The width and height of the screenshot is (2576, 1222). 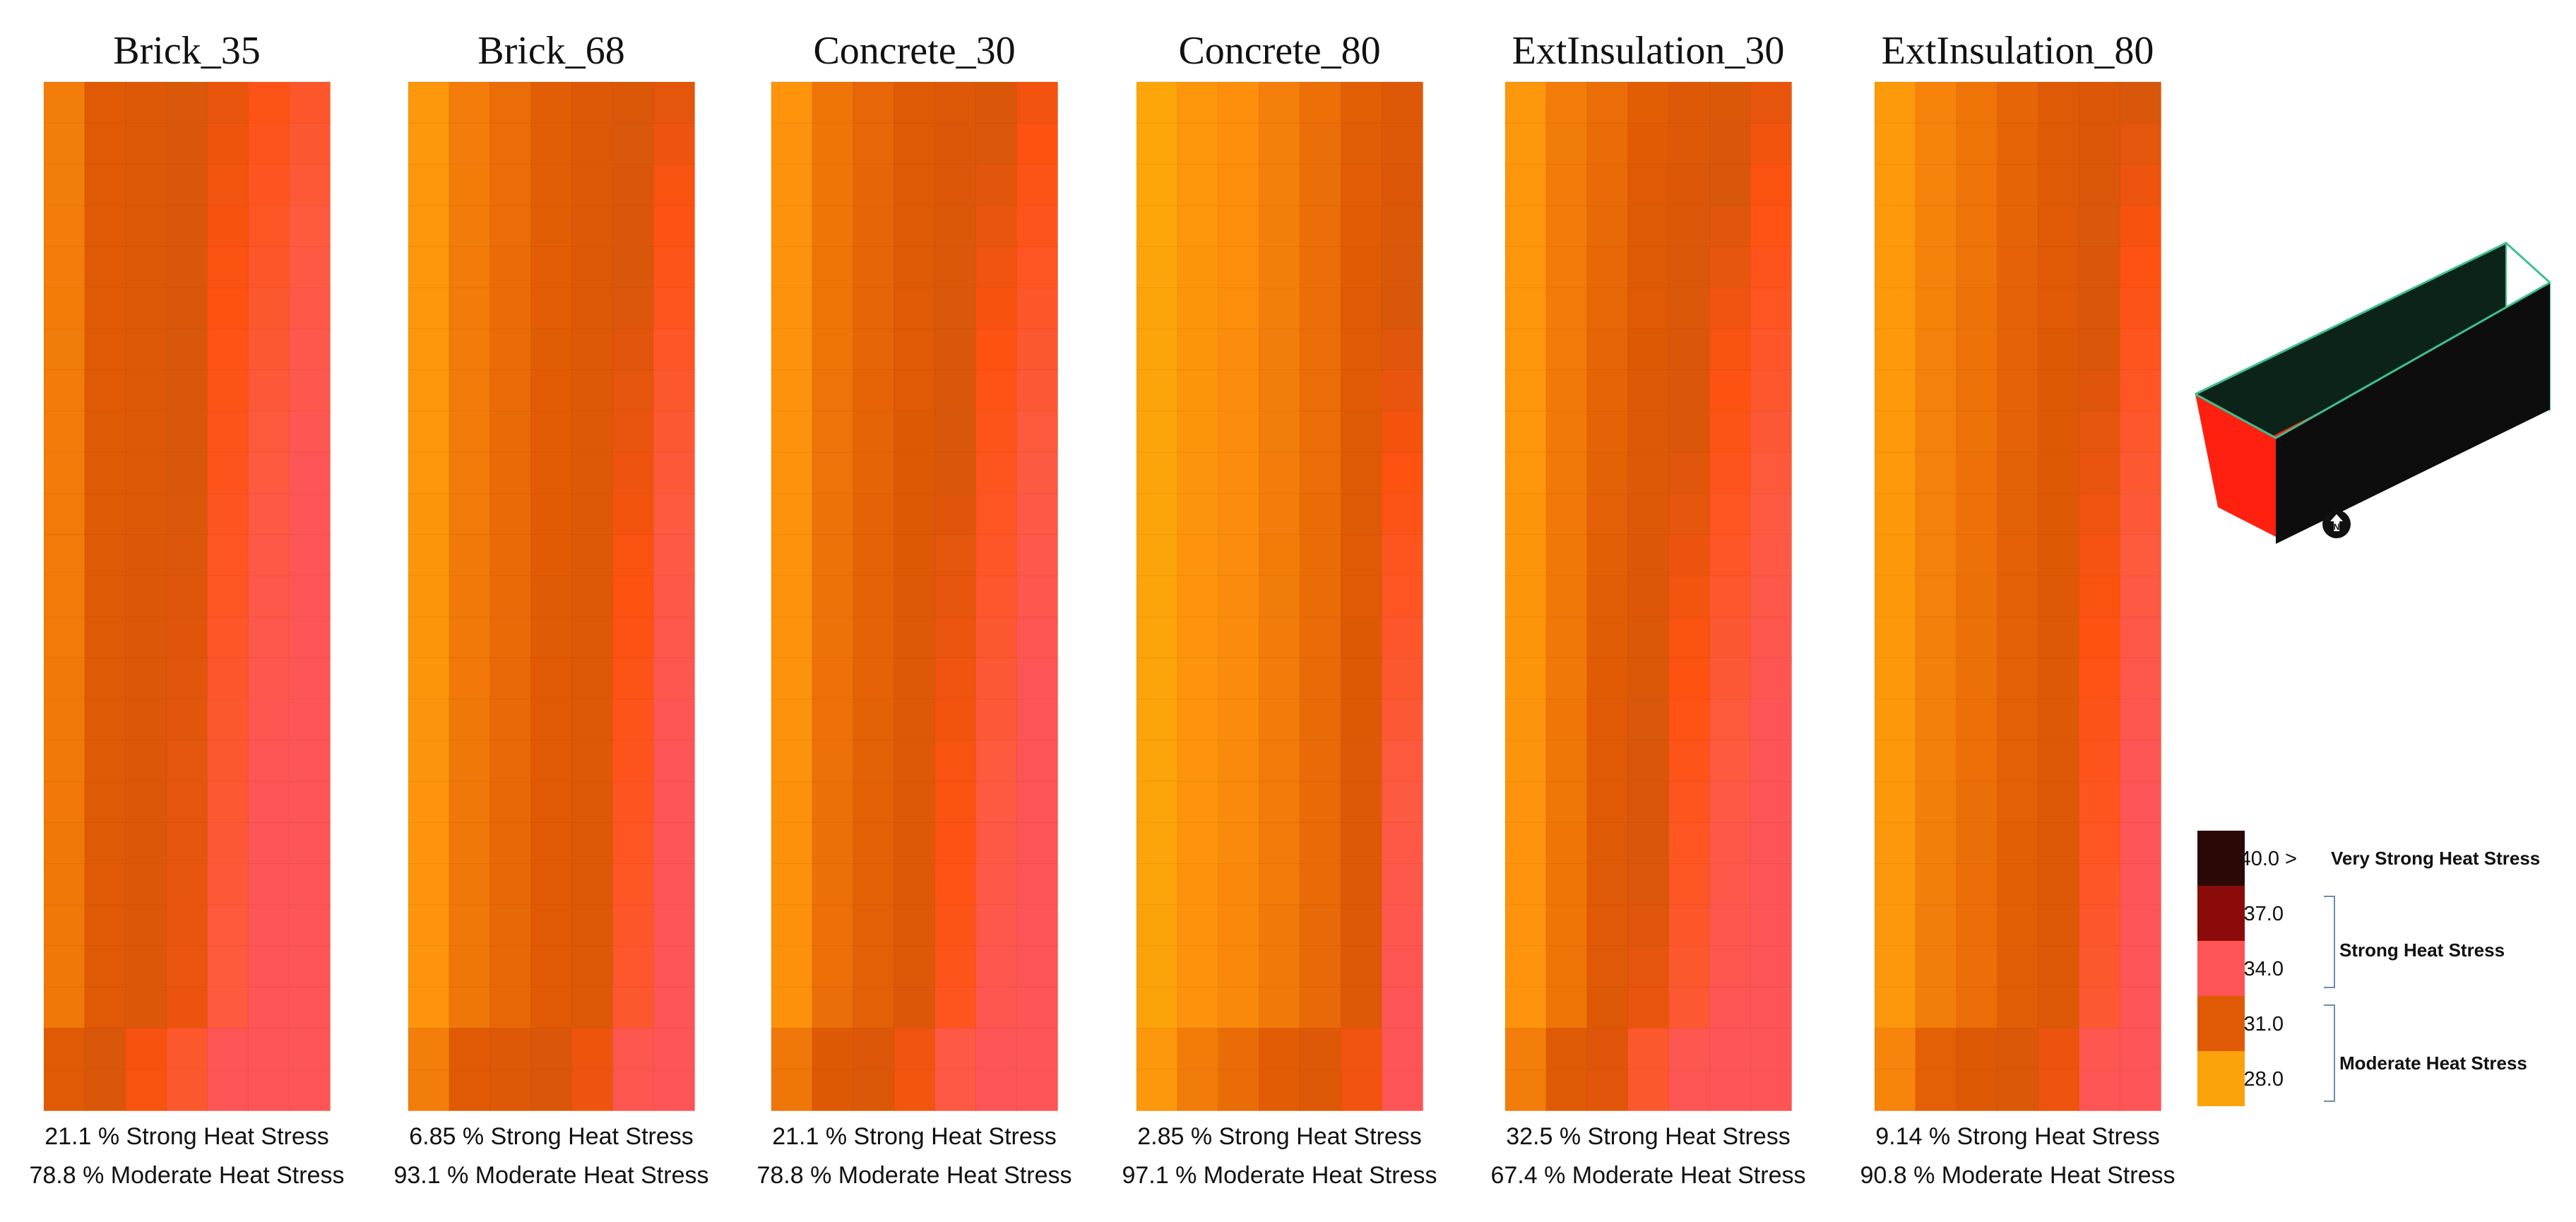 What do you see at coordinates (2329, 942) in the screenshot?
I see `legend-bracket` at bounding box center [2329, 942].